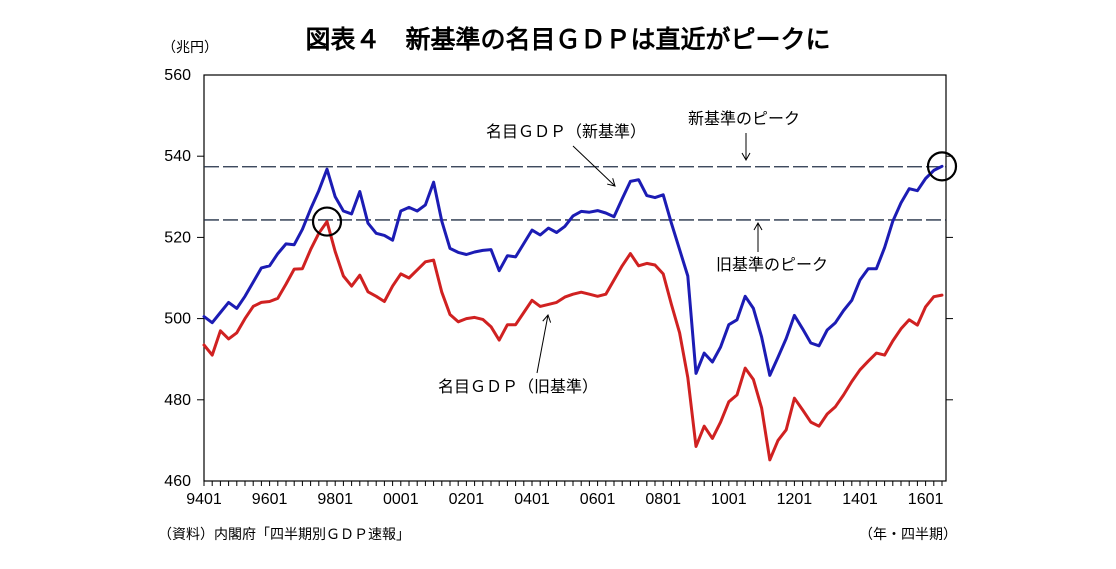 This screenshot has height=569, width=1116. What do you see at coordinates (401, 499) in the screenshot?
I see `x-tick-label: 0001` at bounding box center [401, 499].